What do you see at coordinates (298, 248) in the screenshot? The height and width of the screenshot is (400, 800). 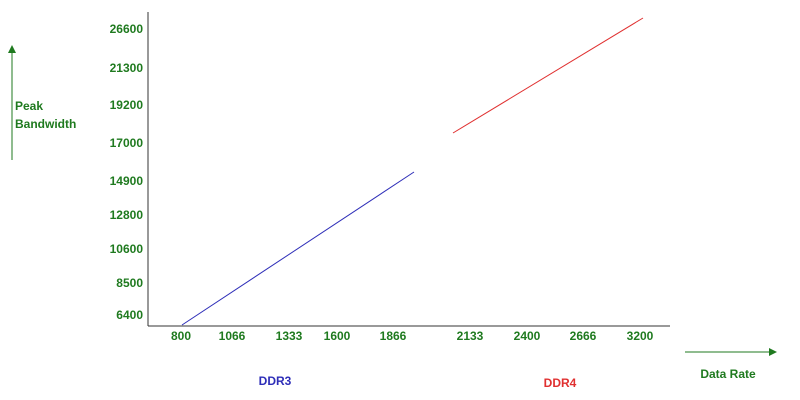 I see `ddr3-line` at bounding box center [298, 248].